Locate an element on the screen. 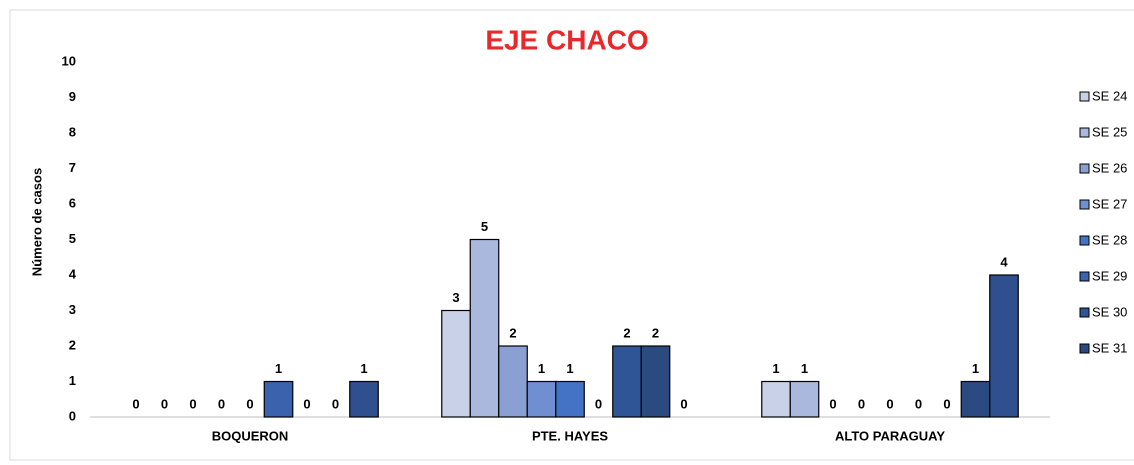 This screenshot has height=465, width=1134. legend-label: SE 31 is located at coordinates (1109, 347).